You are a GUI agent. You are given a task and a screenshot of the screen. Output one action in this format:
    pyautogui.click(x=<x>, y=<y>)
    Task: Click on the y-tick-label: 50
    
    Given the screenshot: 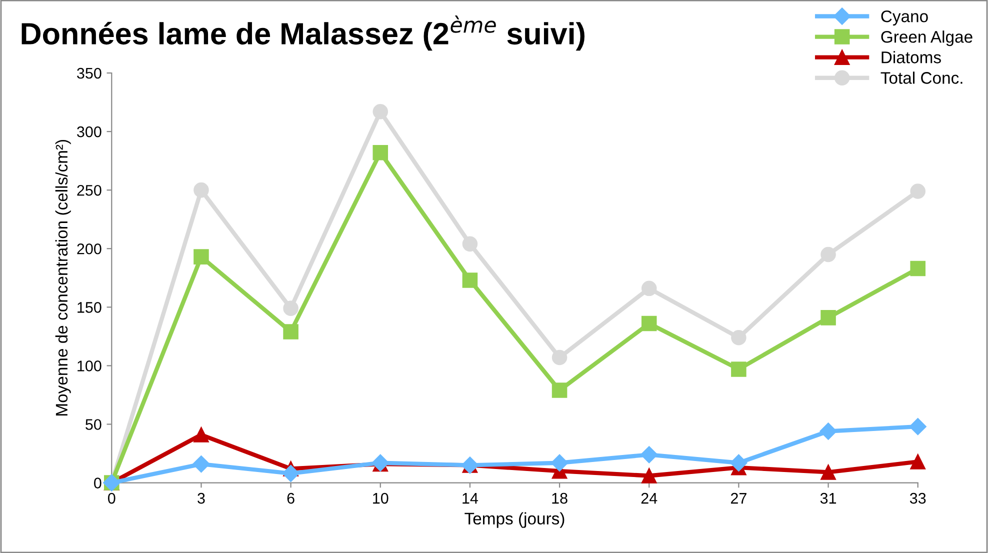 What is the action you would take?
    pyautogui.click(x=94, y=424)
    